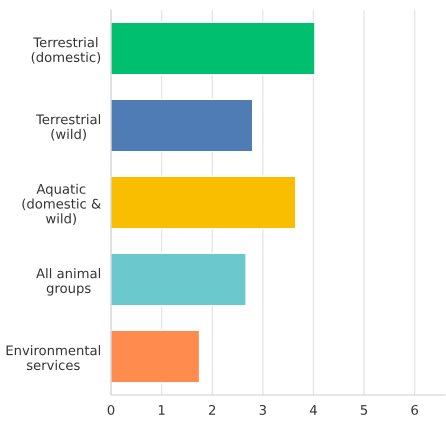 The height and width of the screenshot is (421, 446). What do you see at coordinates (263, 409) in the screenshot?
I see `x-tick-label: 3` at bounding box center [263, 409].